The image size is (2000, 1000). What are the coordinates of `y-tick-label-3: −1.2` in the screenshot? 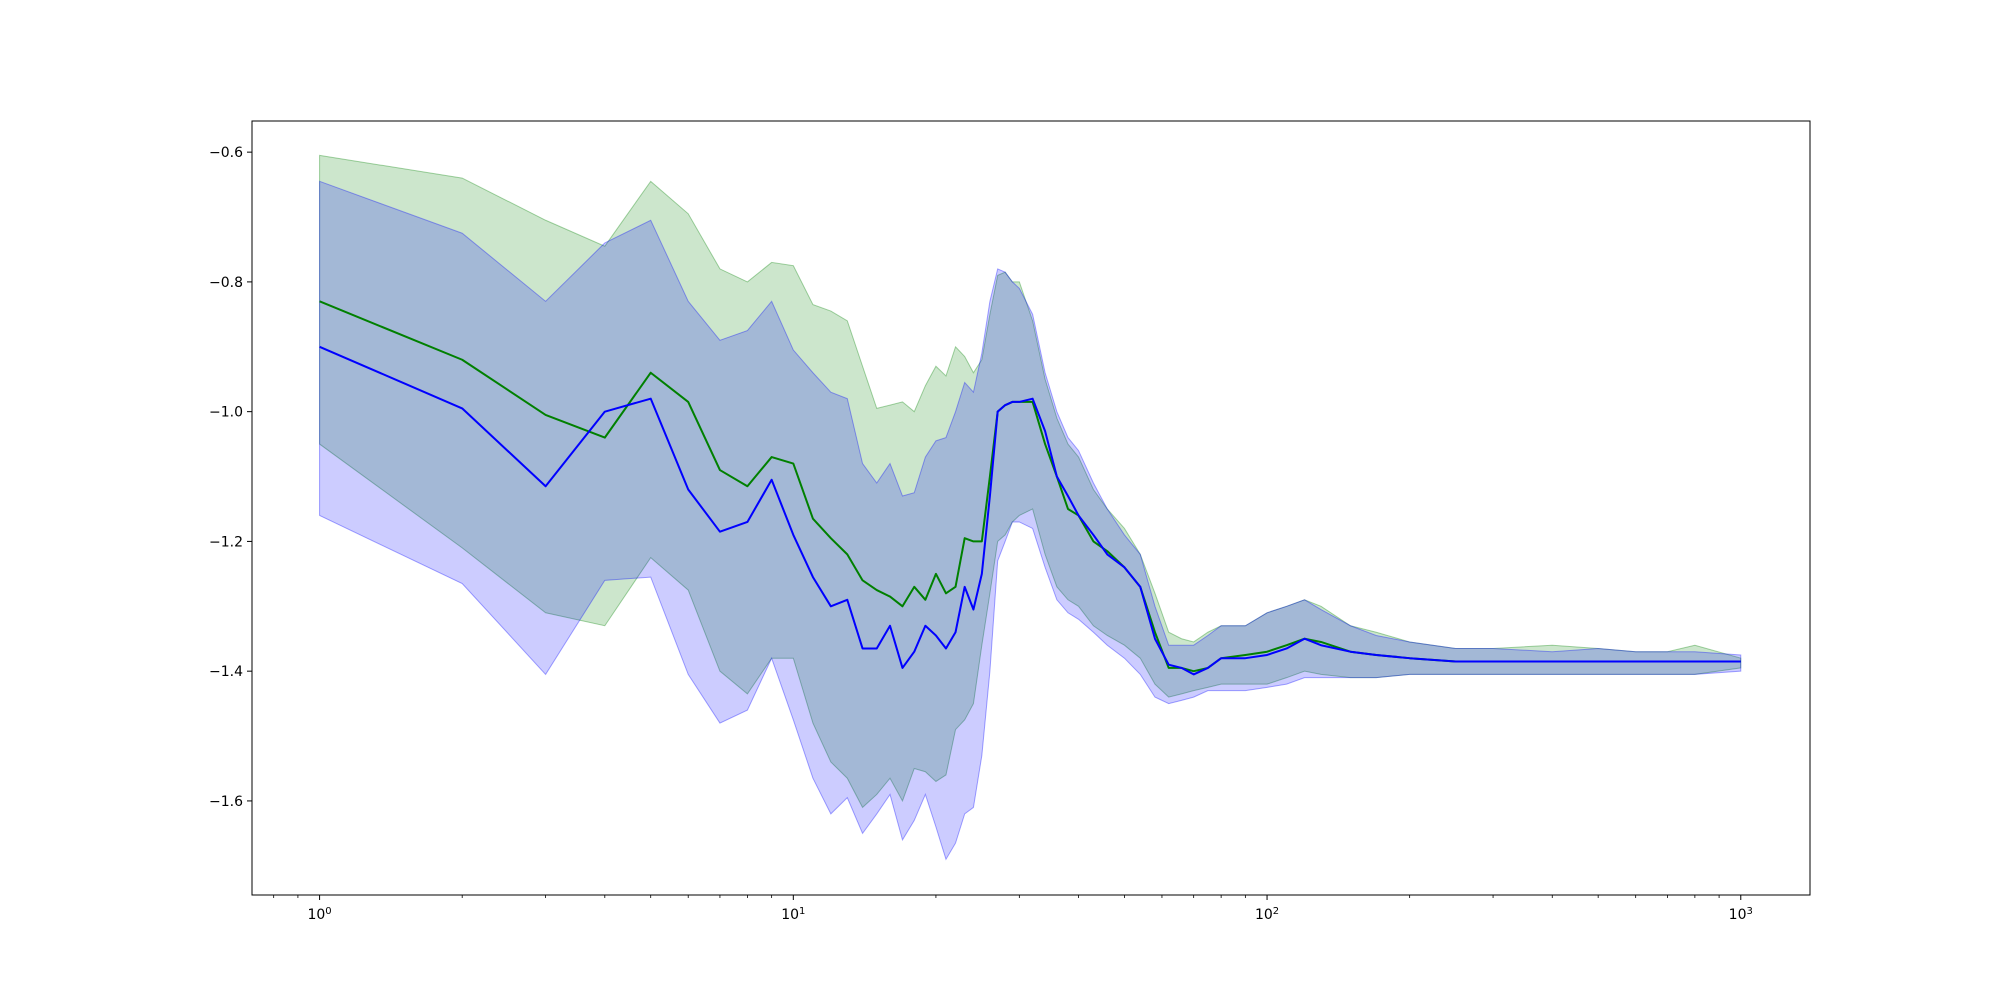 It's located at (226, 542).